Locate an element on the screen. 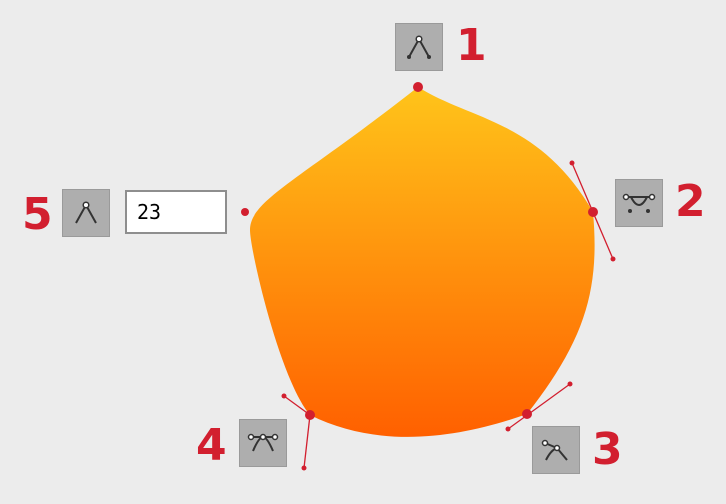 This screenshot has width=726, height=504. node-number-3: 3 is located at coordinates (607, 449).